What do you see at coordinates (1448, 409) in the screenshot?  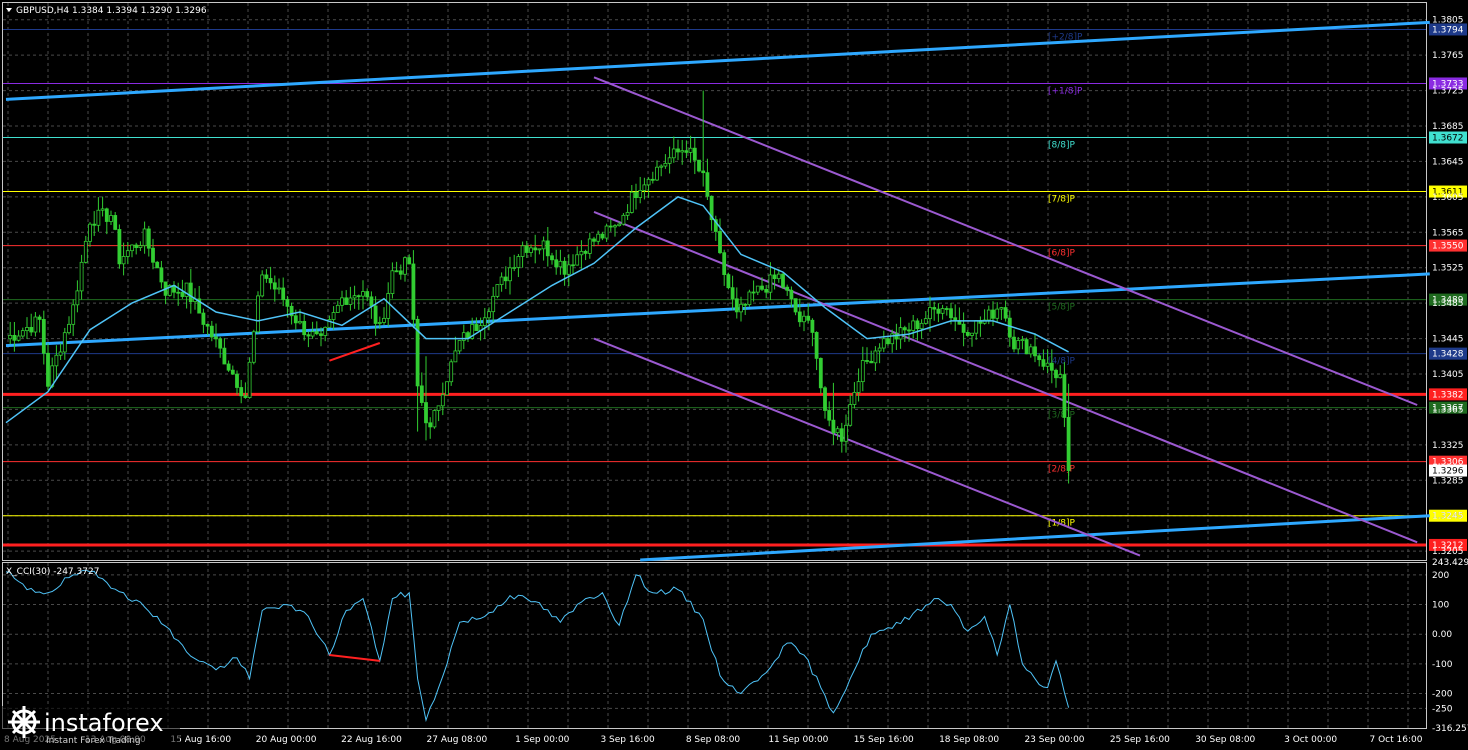 I see `murrey-price-tag-text: 1.3367` at bounding box center [1448, 409].